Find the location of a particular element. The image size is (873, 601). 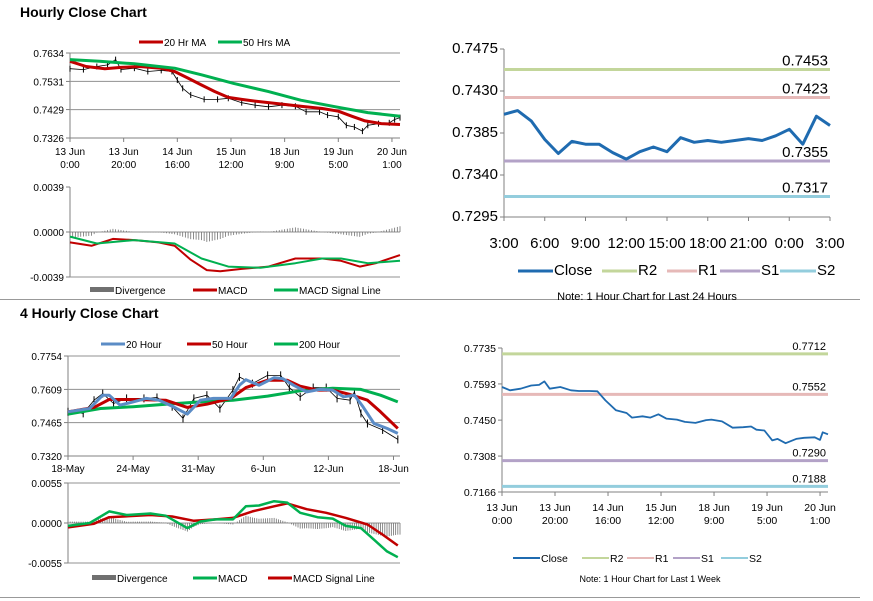

level-label-r1: 0.7552 is located at coordinates (809, 387).